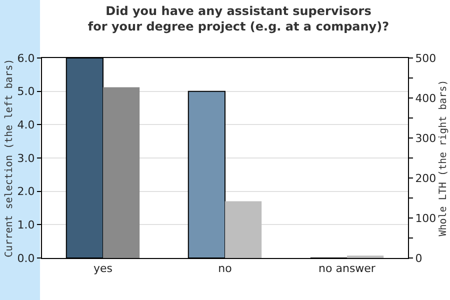 The image size is (450, 300). Describe the element at coordinates (26, 58) in the screenshot. I see `y-tick-label: 6.0` at that location.